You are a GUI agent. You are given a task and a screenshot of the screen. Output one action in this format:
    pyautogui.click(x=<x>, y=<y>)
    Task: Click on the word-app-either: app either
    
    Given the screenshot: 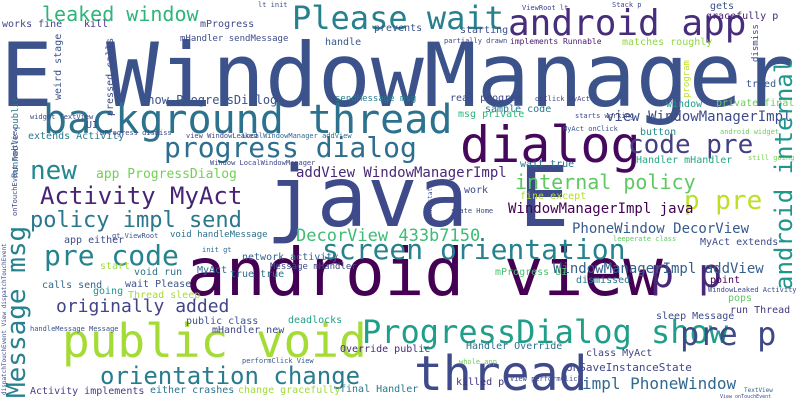 What is the action you would take?
    pyautogui.click(x=94, y=240)
    